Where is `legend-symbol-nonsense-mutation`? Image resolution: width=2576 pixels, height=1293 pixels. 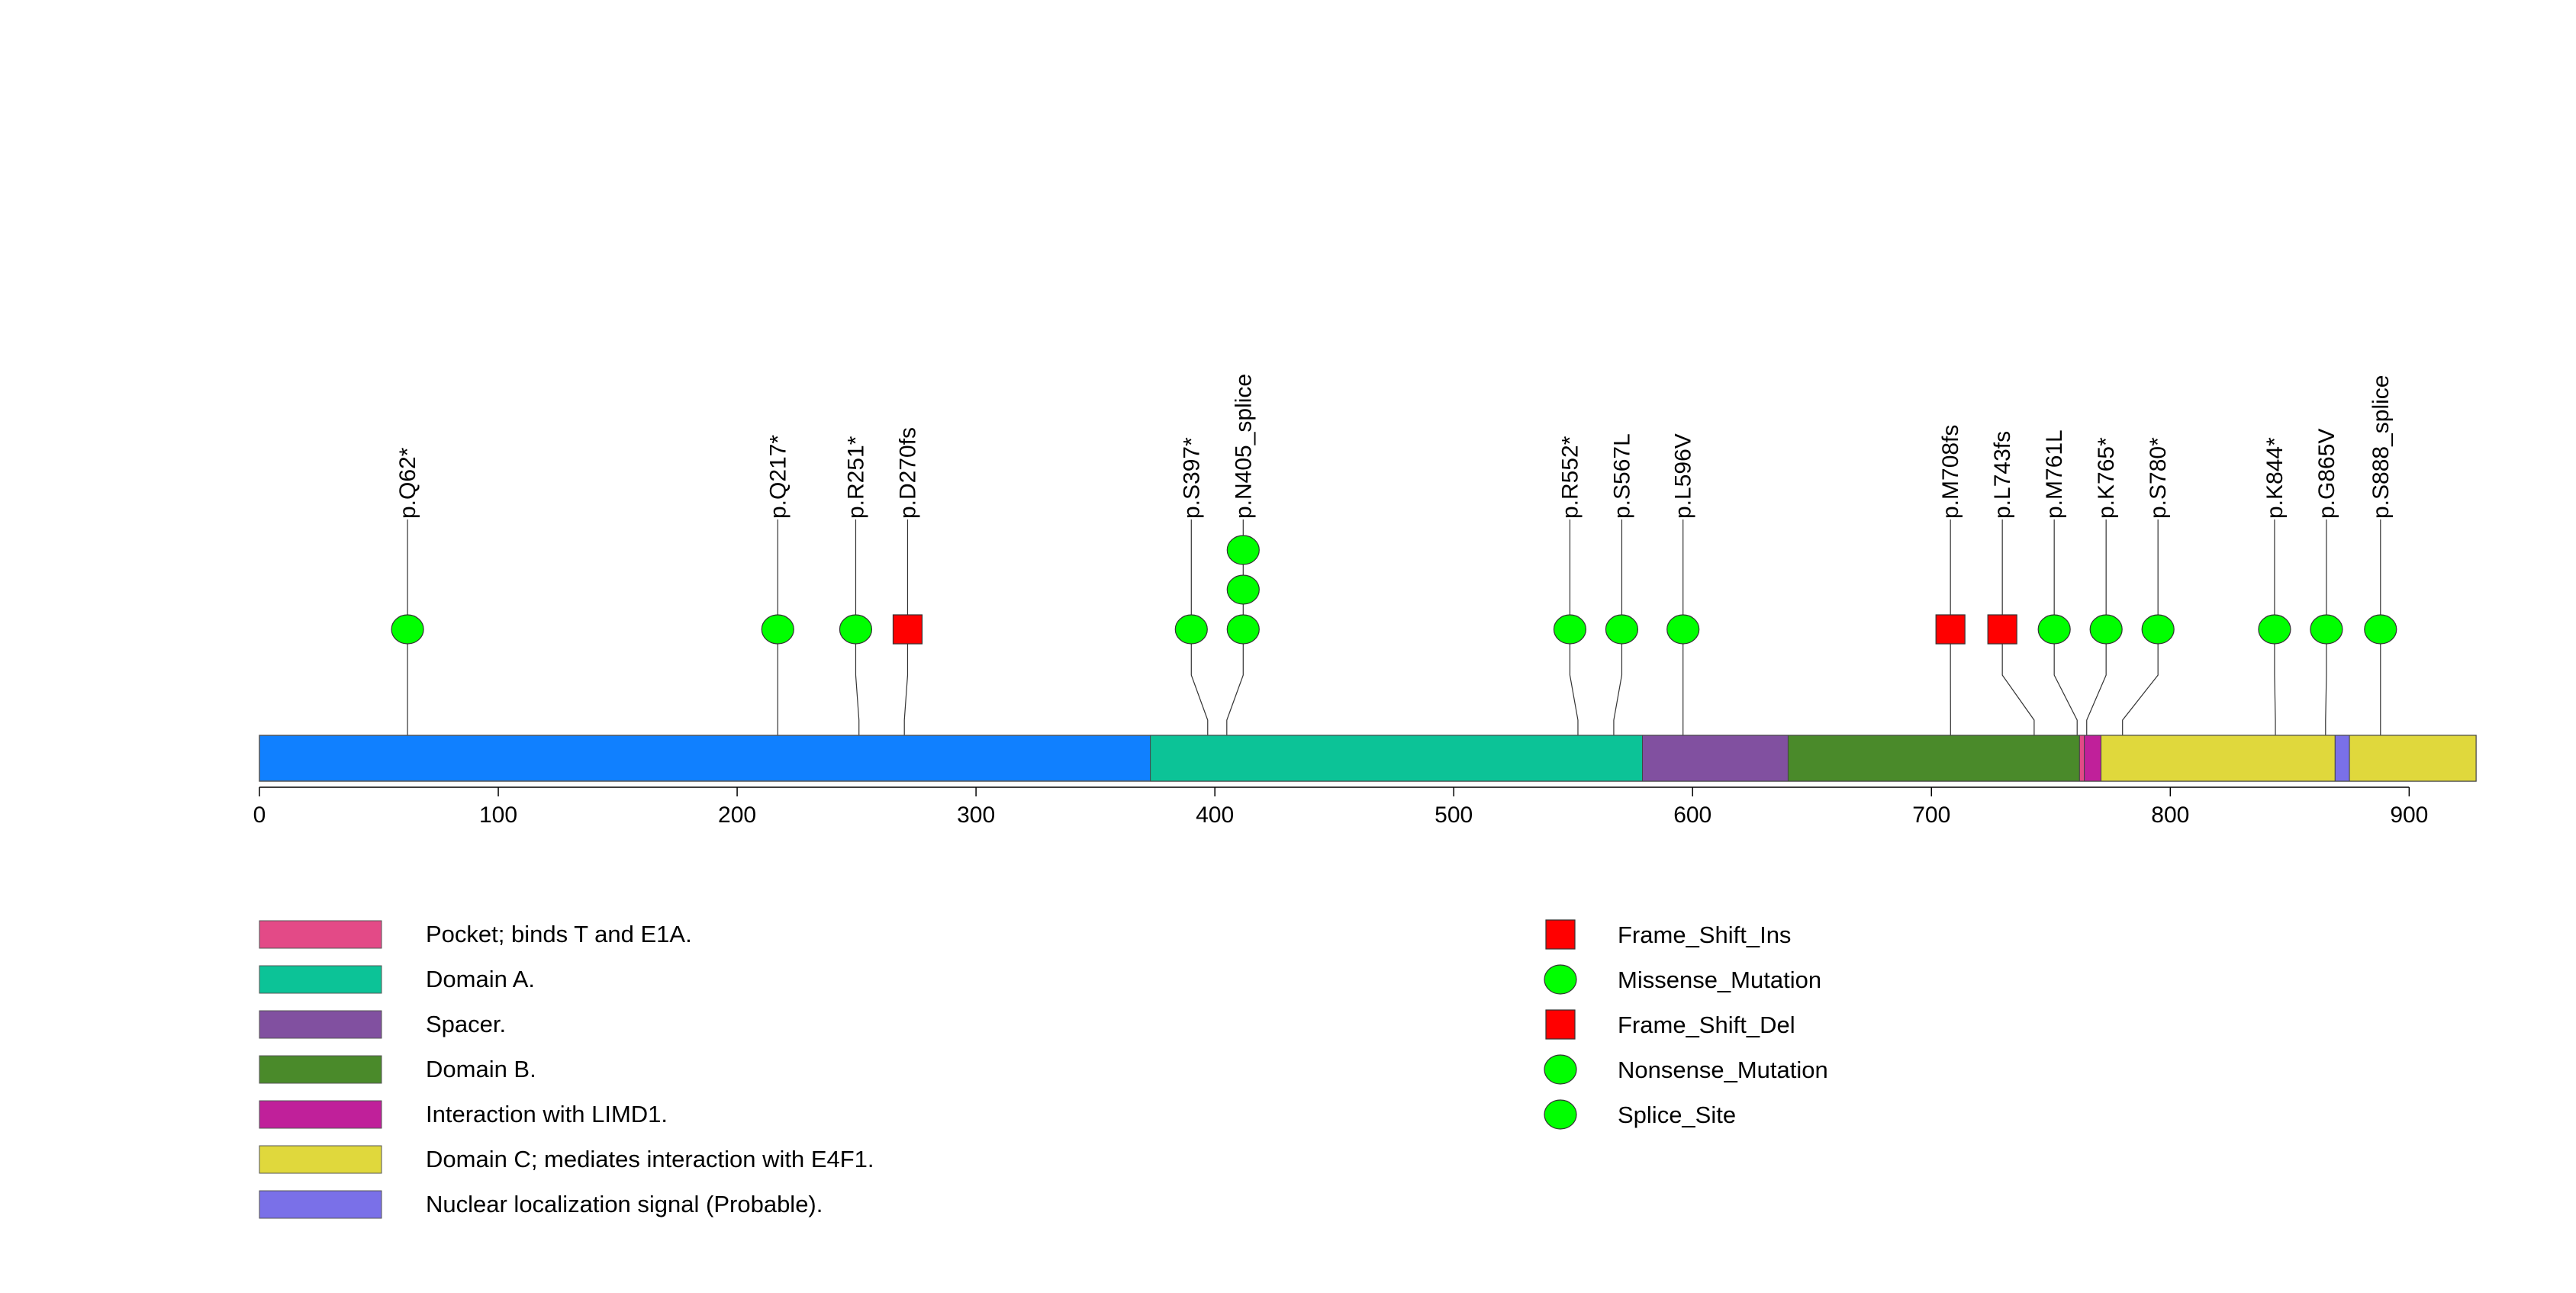 legend-symbol-nonsense-mutation is located at coordinates (1560, 1069).